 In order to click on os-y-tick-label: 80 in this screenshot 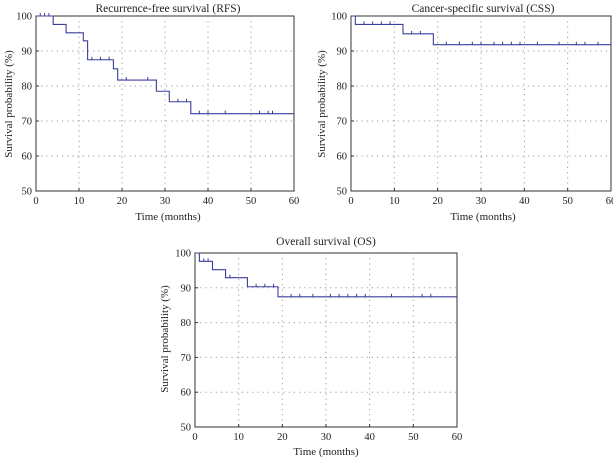, I will do `click(186, 323)`.